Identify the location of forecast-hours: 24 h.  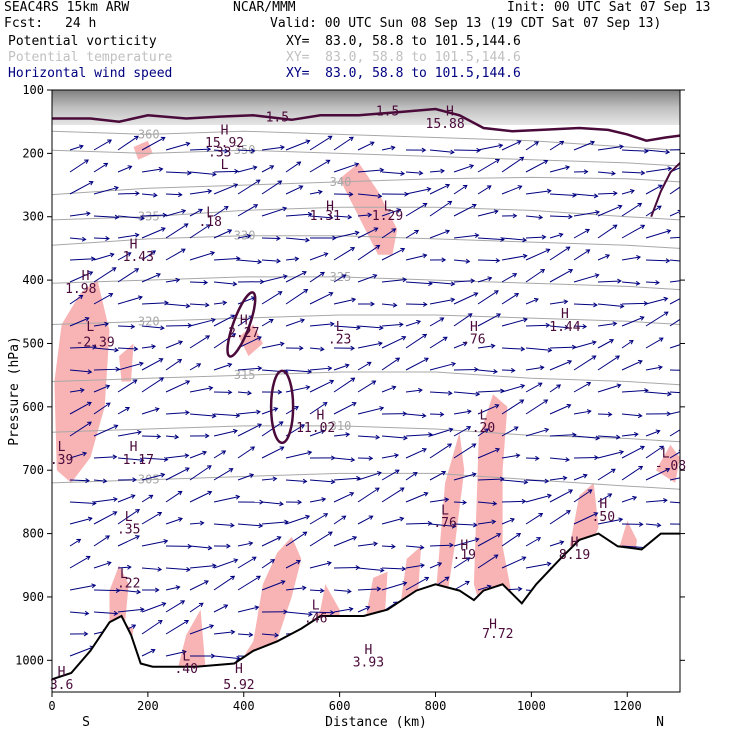
(81, 23).